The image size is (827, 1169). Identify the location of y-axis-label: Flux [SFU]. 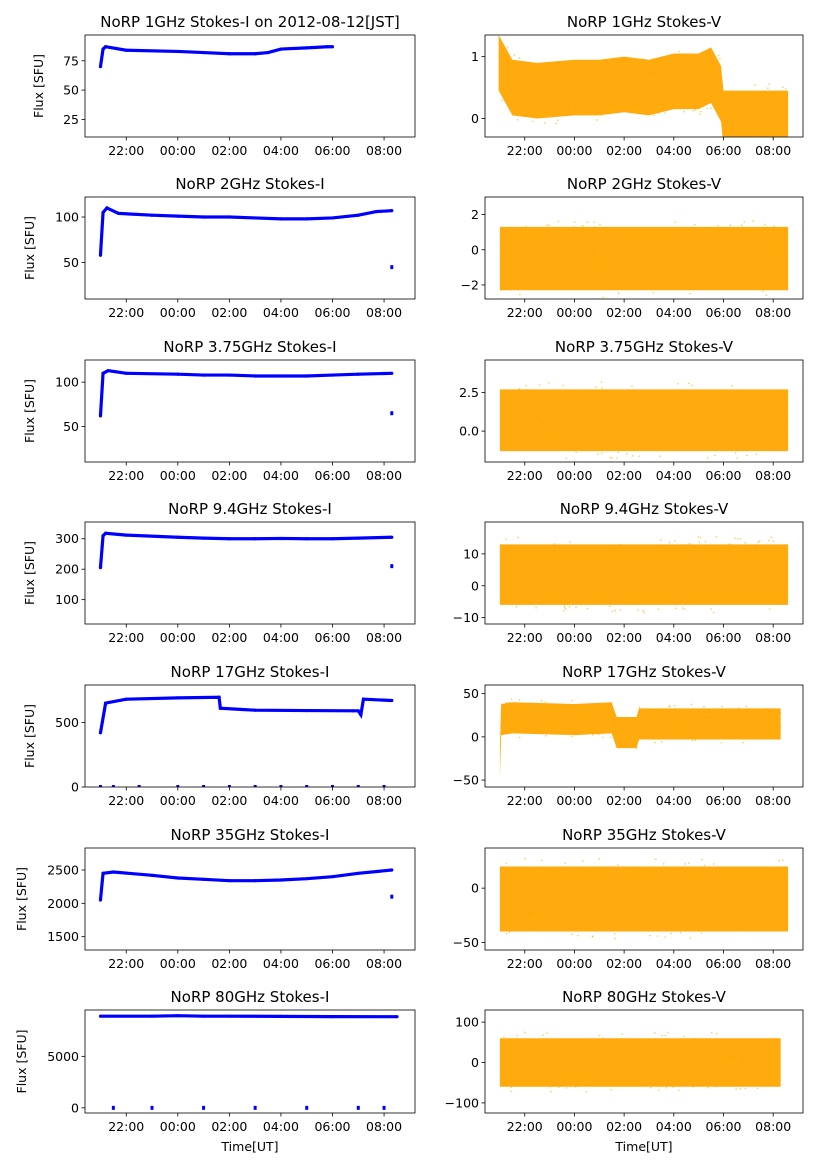
(21, 1062).